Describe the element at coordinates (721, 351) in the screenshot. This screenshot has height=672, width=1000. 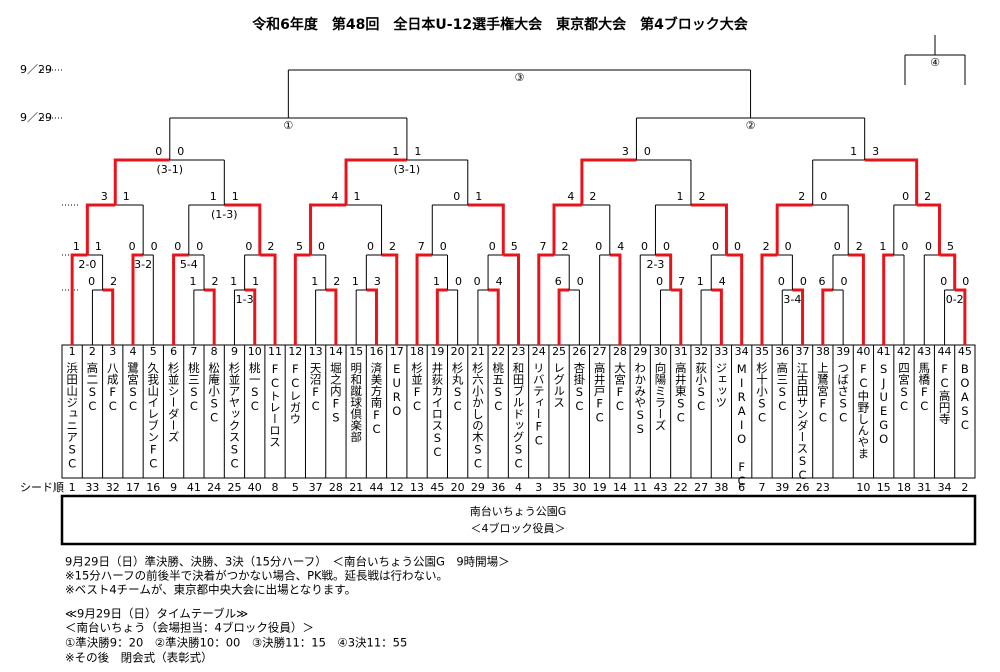
I see `team-number: 33` at that location.